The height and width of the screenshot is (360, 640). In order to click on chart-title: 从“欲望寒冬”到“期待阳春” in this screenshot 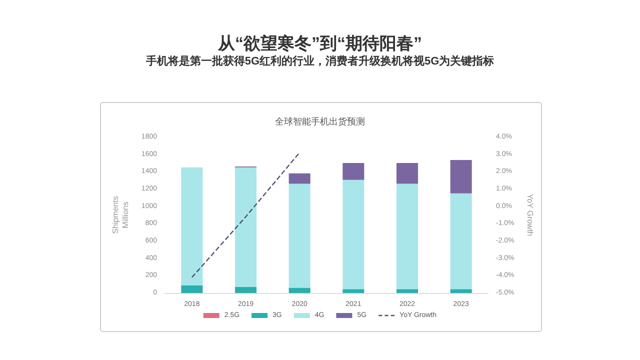, I will do `click(319, 43)`.